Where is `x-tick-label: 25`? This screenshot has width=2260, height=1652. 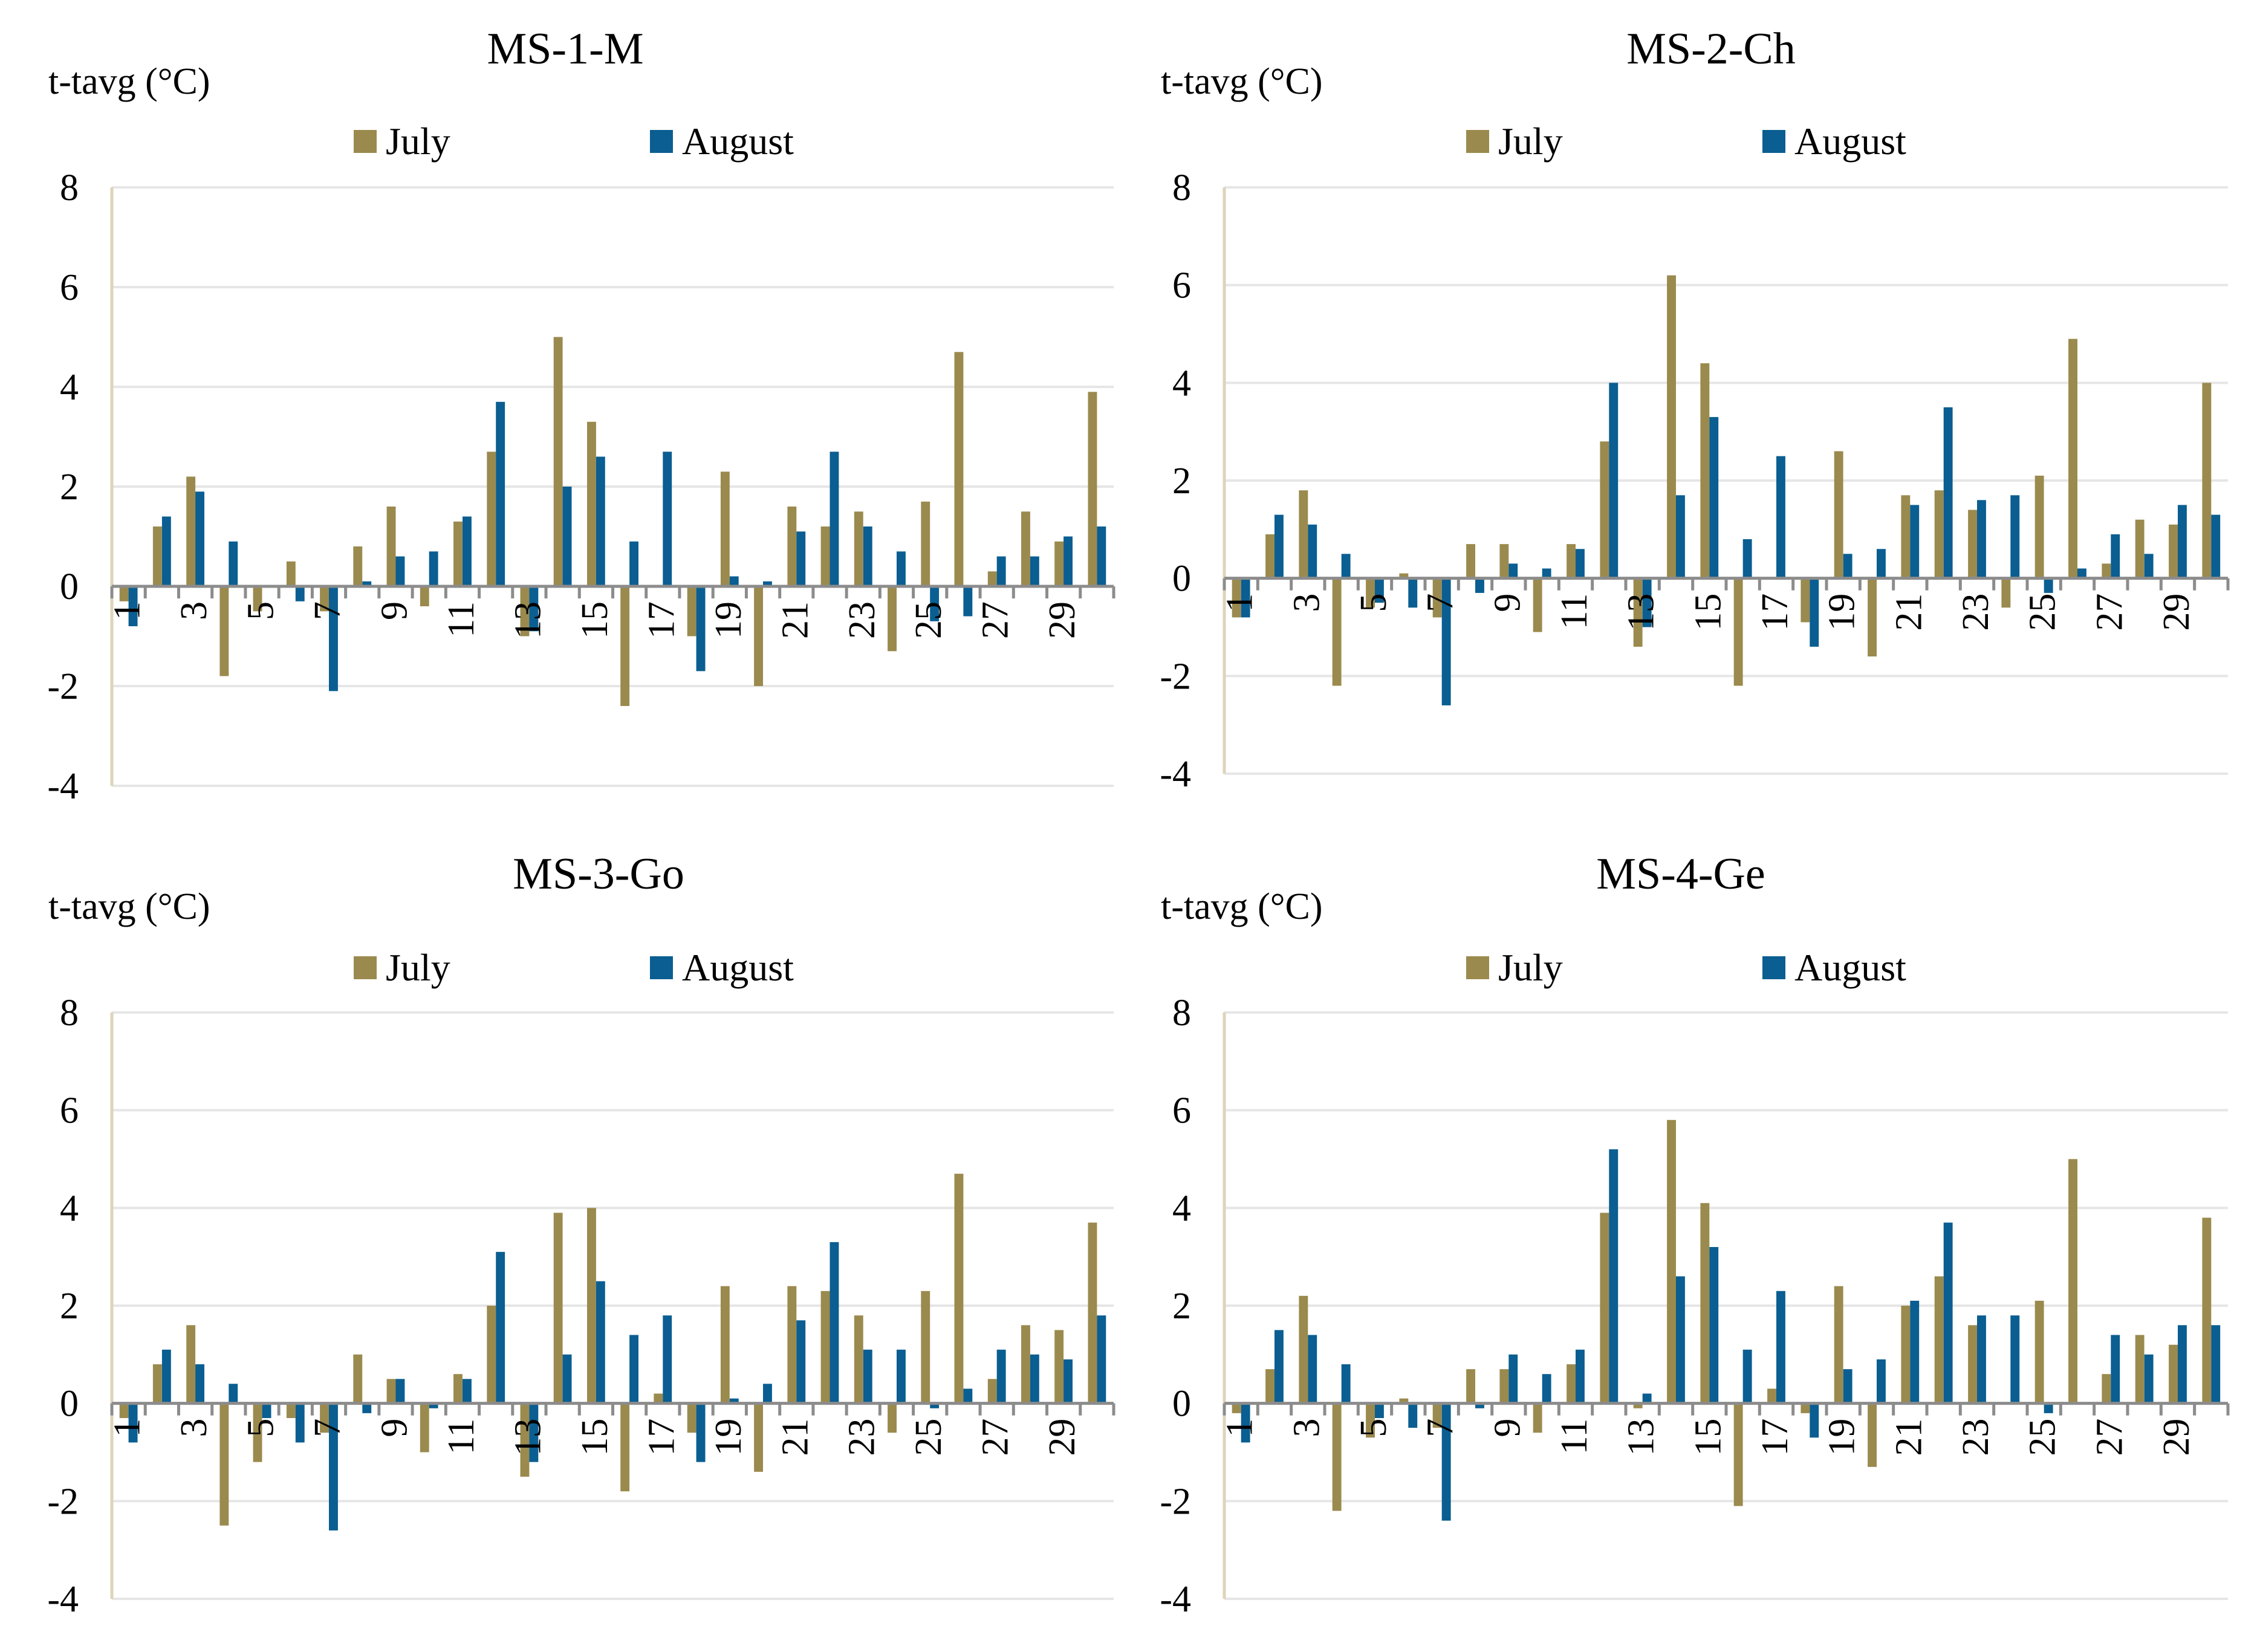
x-tick-label: 25 is located at coordinates (2043, 1438).